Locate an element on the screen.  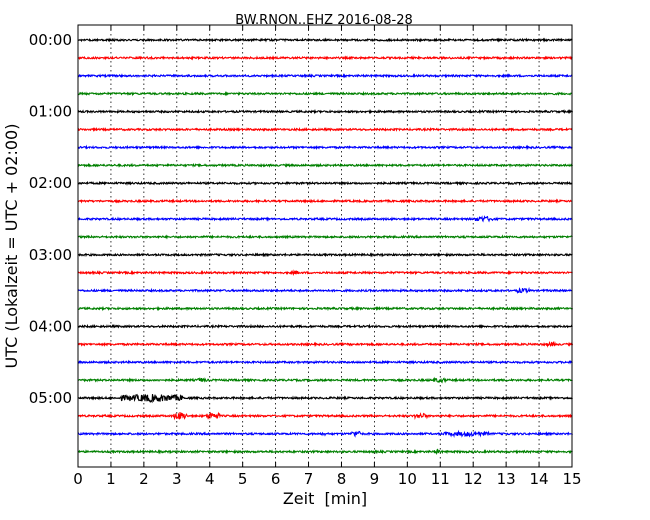
y-tick-label: 01:00 is located at coordinates (50, 112).